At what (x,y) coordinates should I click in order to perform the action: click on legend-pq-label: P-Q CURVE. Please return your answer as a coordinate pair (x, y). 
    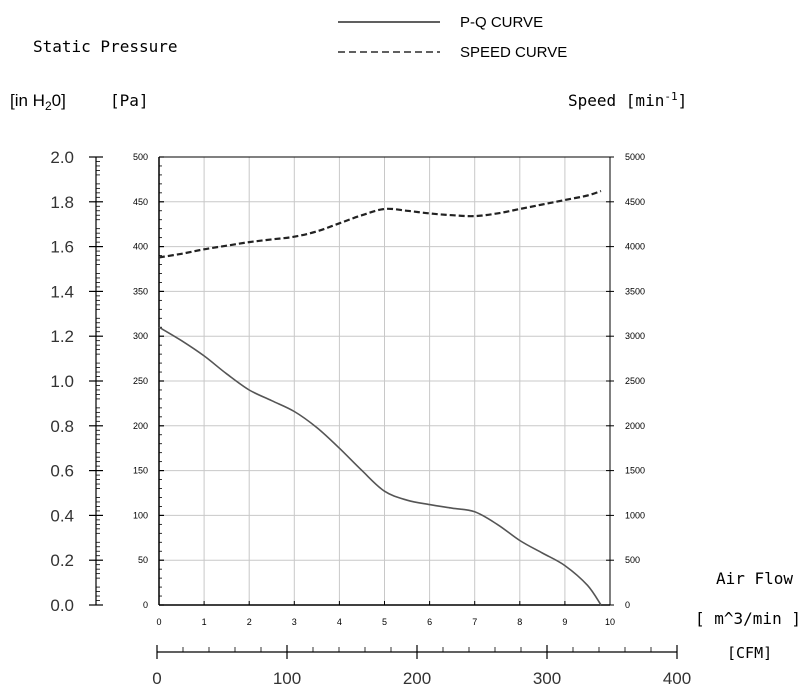
    Looking at the image, I should click on (501, 22).